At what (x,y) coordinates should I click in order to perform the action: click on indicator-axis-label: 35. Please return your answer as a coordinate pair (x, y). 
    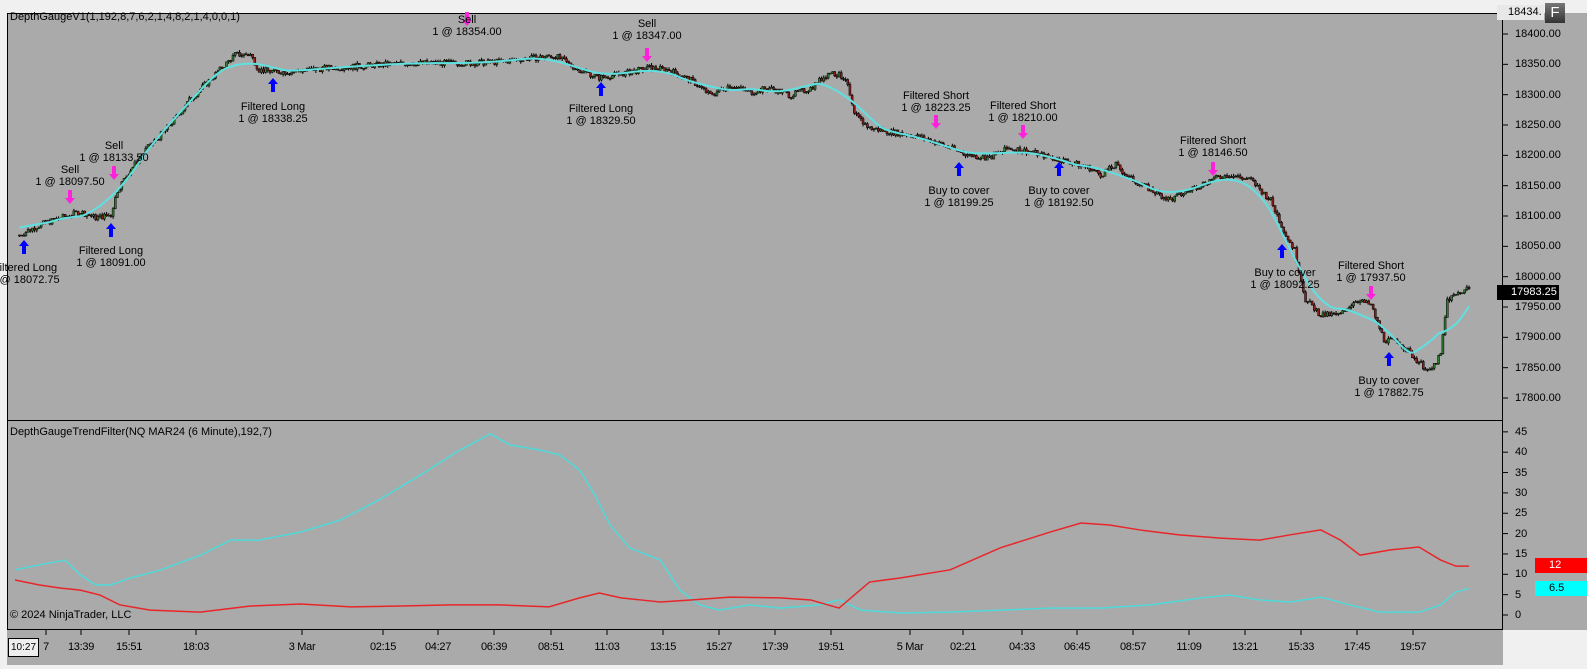
    Looking at the image, I should click on (1521, 472).